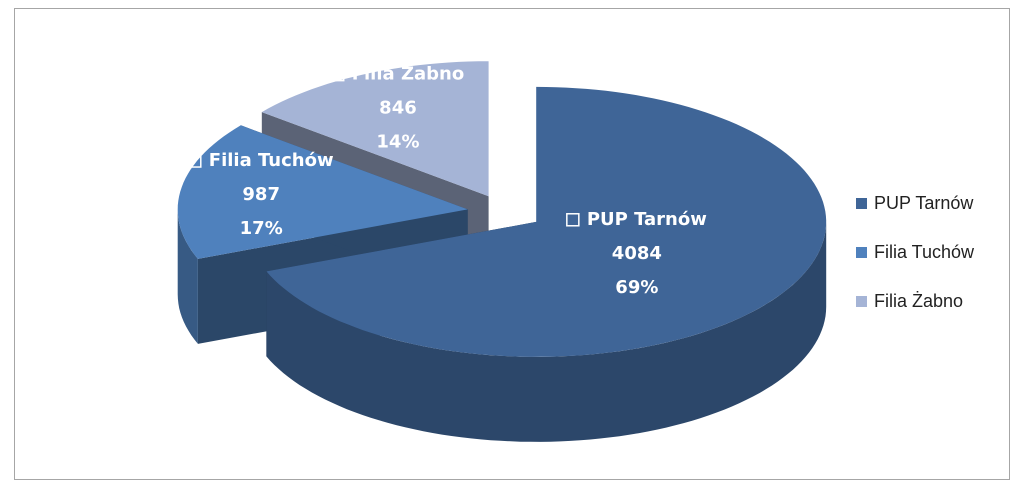 This screenshot has width=1024, height=488. Describe the element at coordinates (636, 287) in the screenshot. I see `data-label-percent: 69%` at that location.